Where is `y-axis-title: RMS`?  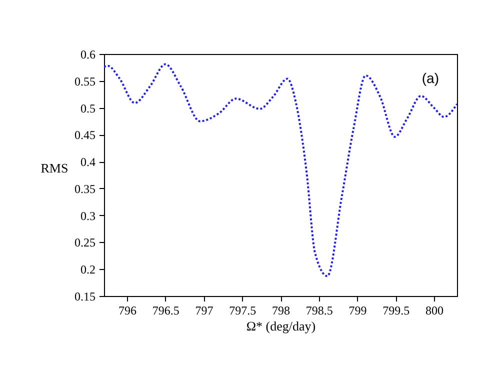
y-axis-title: RMS is located at coordinates (54, 168).